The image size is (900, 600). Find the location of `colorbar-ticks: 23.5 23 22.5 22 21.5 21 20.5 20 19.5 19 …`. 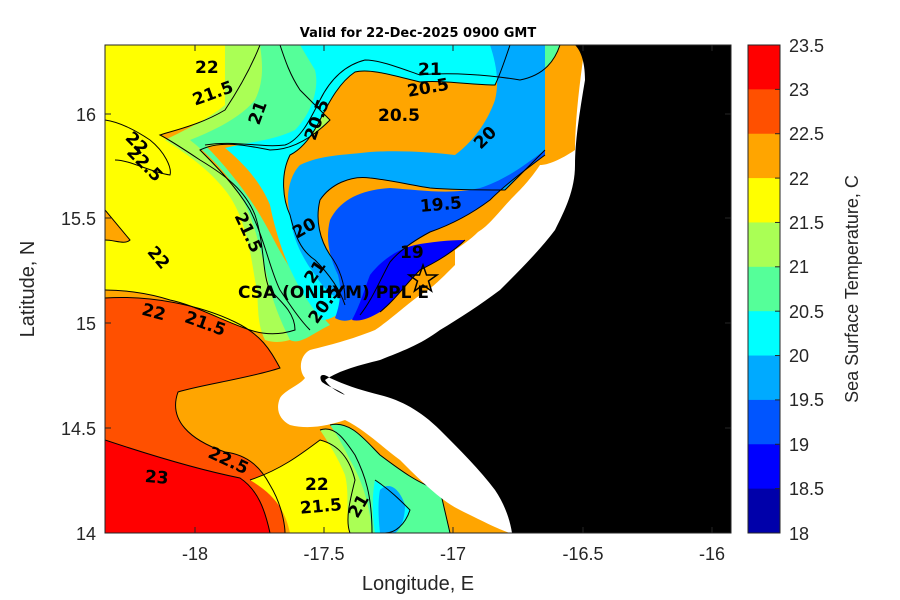

colorbar-ticks: 23.5 23 22.5 22 21.5 21 20.5 20 19.5 19 … is located at coordinates (806, 290).